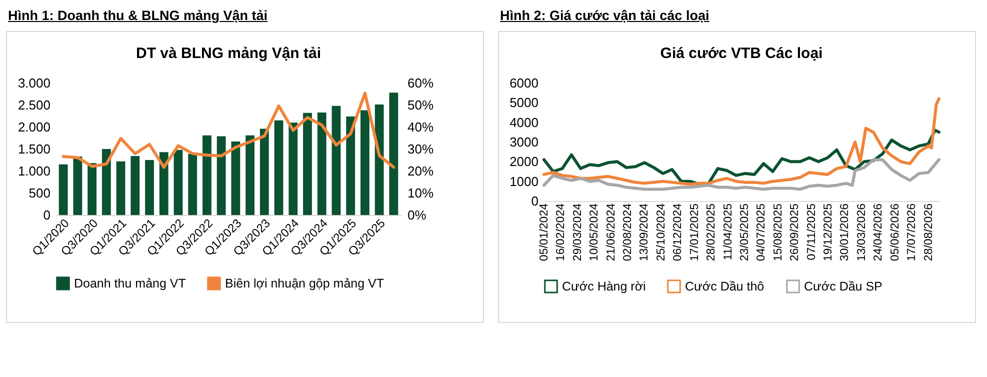 This screenshot has height=377, width=987. Describe the element at coordinates (34, 105) in the screenshot. I see `y-tick-label: 2.500` at that location.